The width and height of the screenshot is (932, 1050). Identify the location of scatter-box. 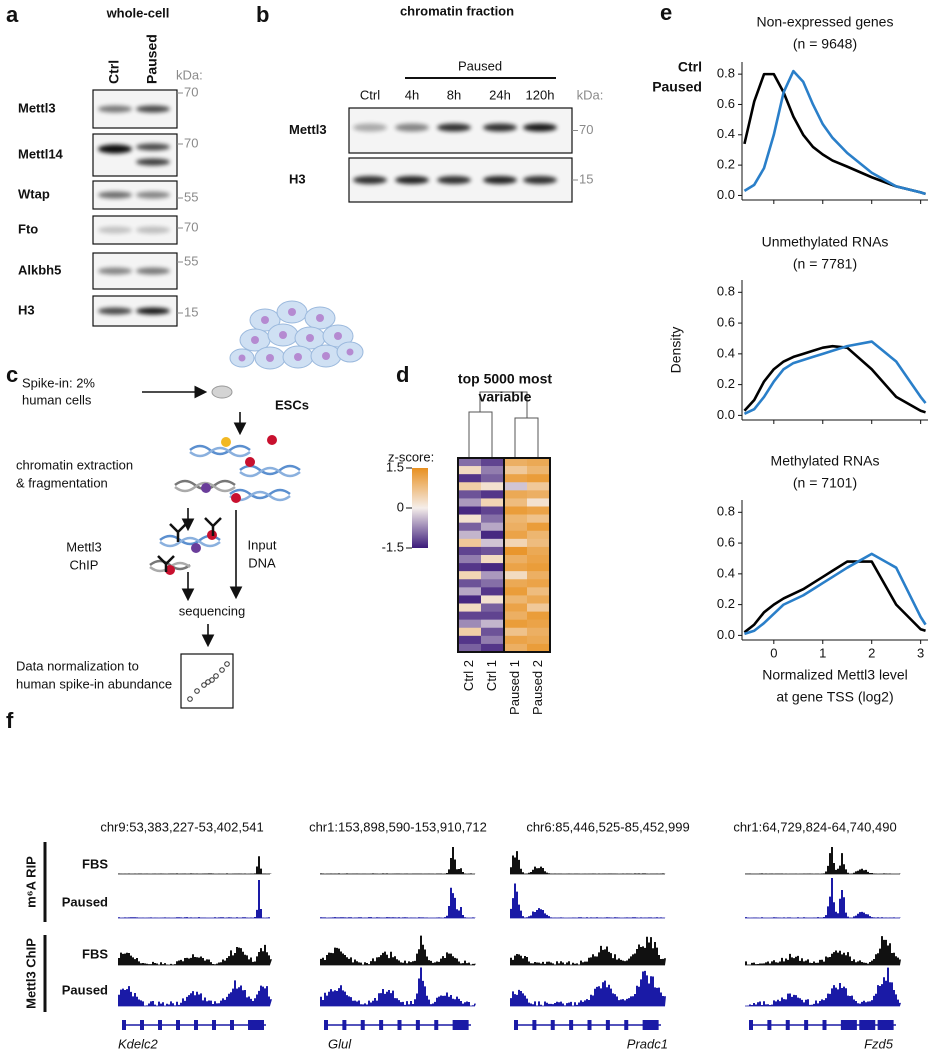
(207, 681).